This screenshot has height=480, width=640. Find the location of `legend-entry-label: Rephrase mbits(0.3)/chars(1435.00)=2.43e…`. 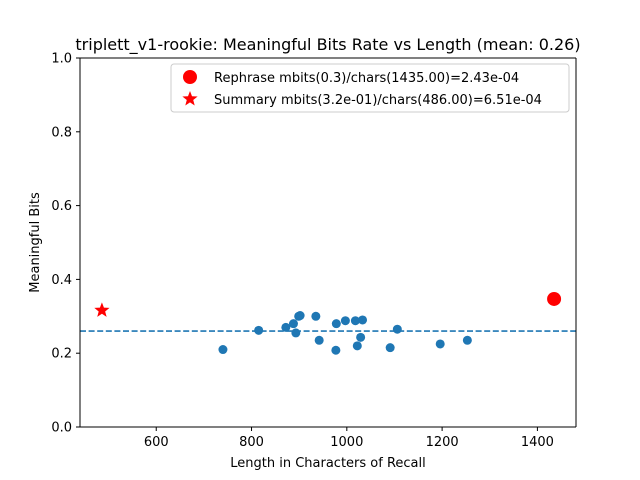

legend-entry-label: Rephrase mbits(0.3)/chars(1435.00)=2.43e… is located at coordinates (366, 78).